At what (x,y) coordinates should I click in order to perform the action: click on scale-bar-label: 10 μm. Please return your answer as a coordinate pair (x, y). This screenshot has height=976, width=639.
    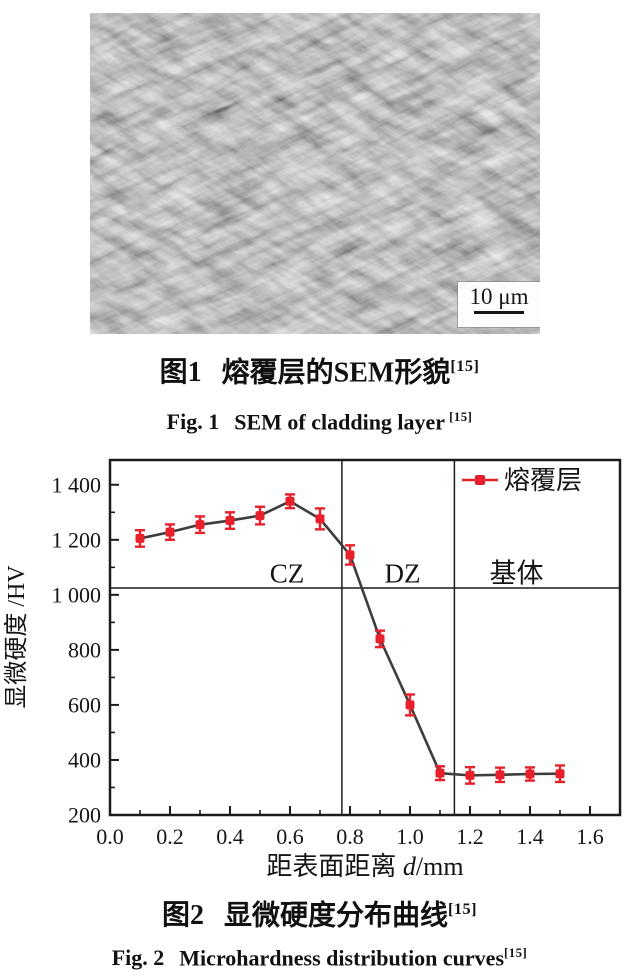
    Looking at the image, I should click on (499, 296).